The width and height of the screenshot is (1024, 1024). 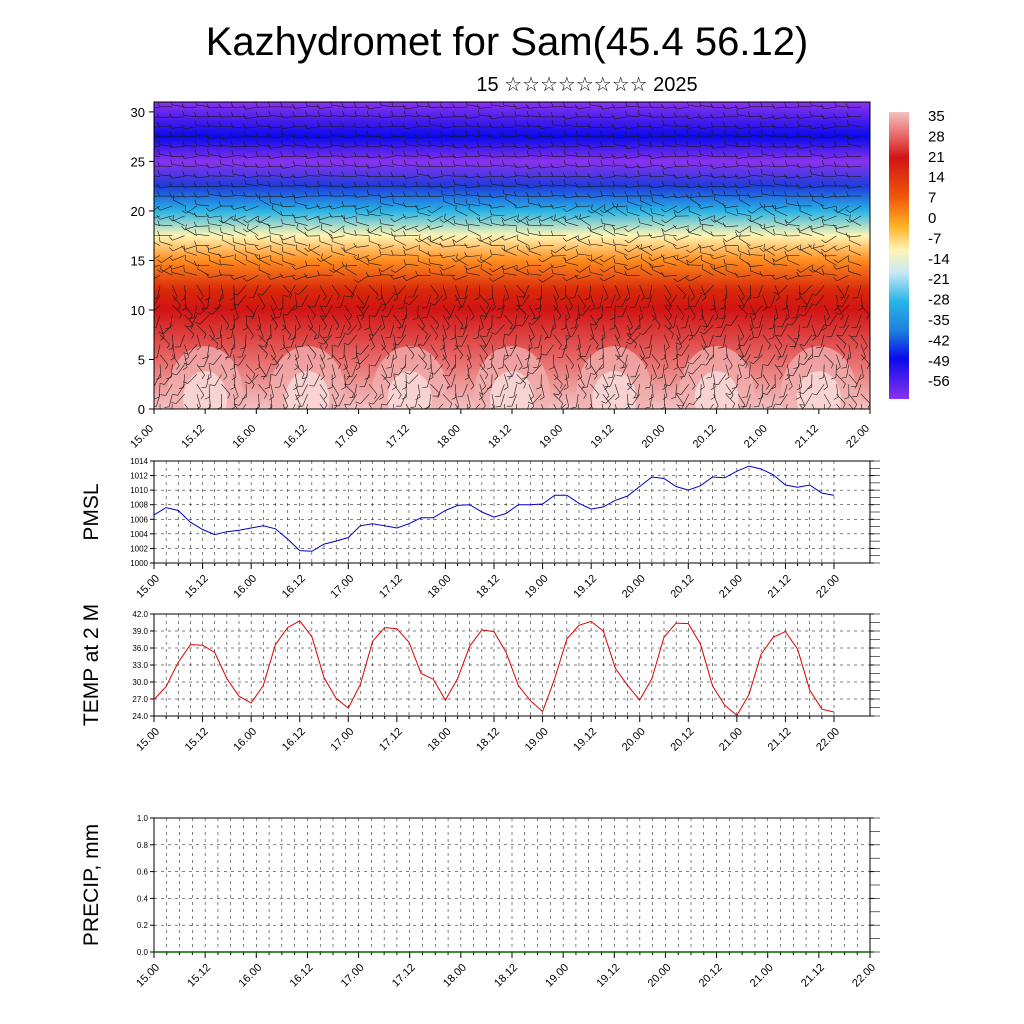 I want to click on warm-cell-core, so click(x=307, y=390).